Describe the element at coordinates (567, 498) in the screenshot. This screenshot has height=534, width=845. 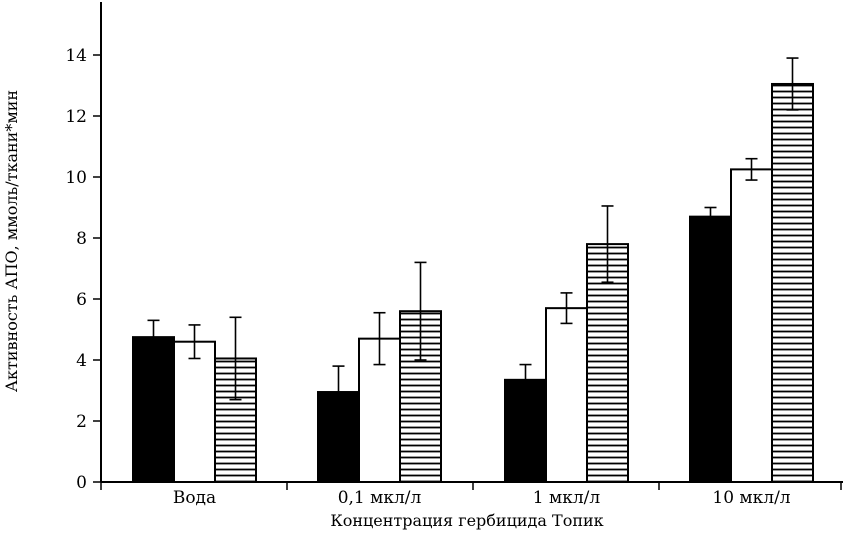
I see `x-category-label: 1 мкл/л` at that location.